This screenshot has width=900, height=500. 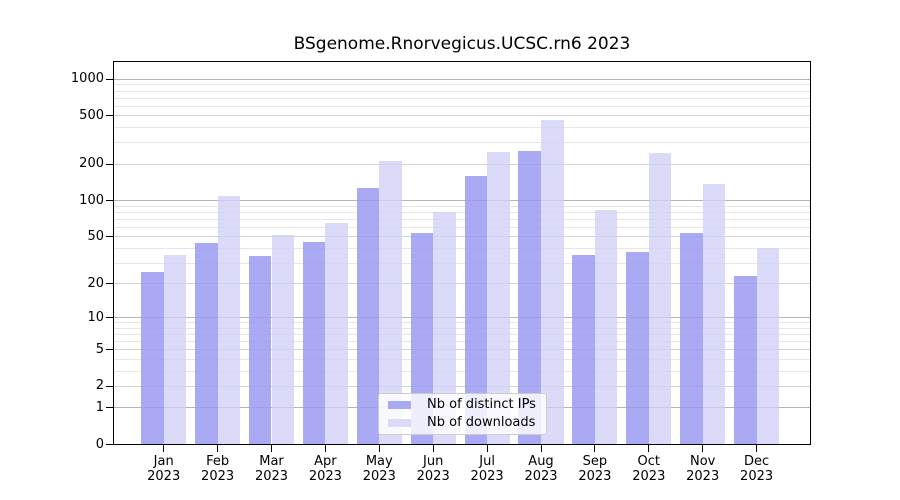 I want to click on chart-title: BSgenome.Rnorvegicus.UCSC.rn6 2023, so click(x=462, y=44).